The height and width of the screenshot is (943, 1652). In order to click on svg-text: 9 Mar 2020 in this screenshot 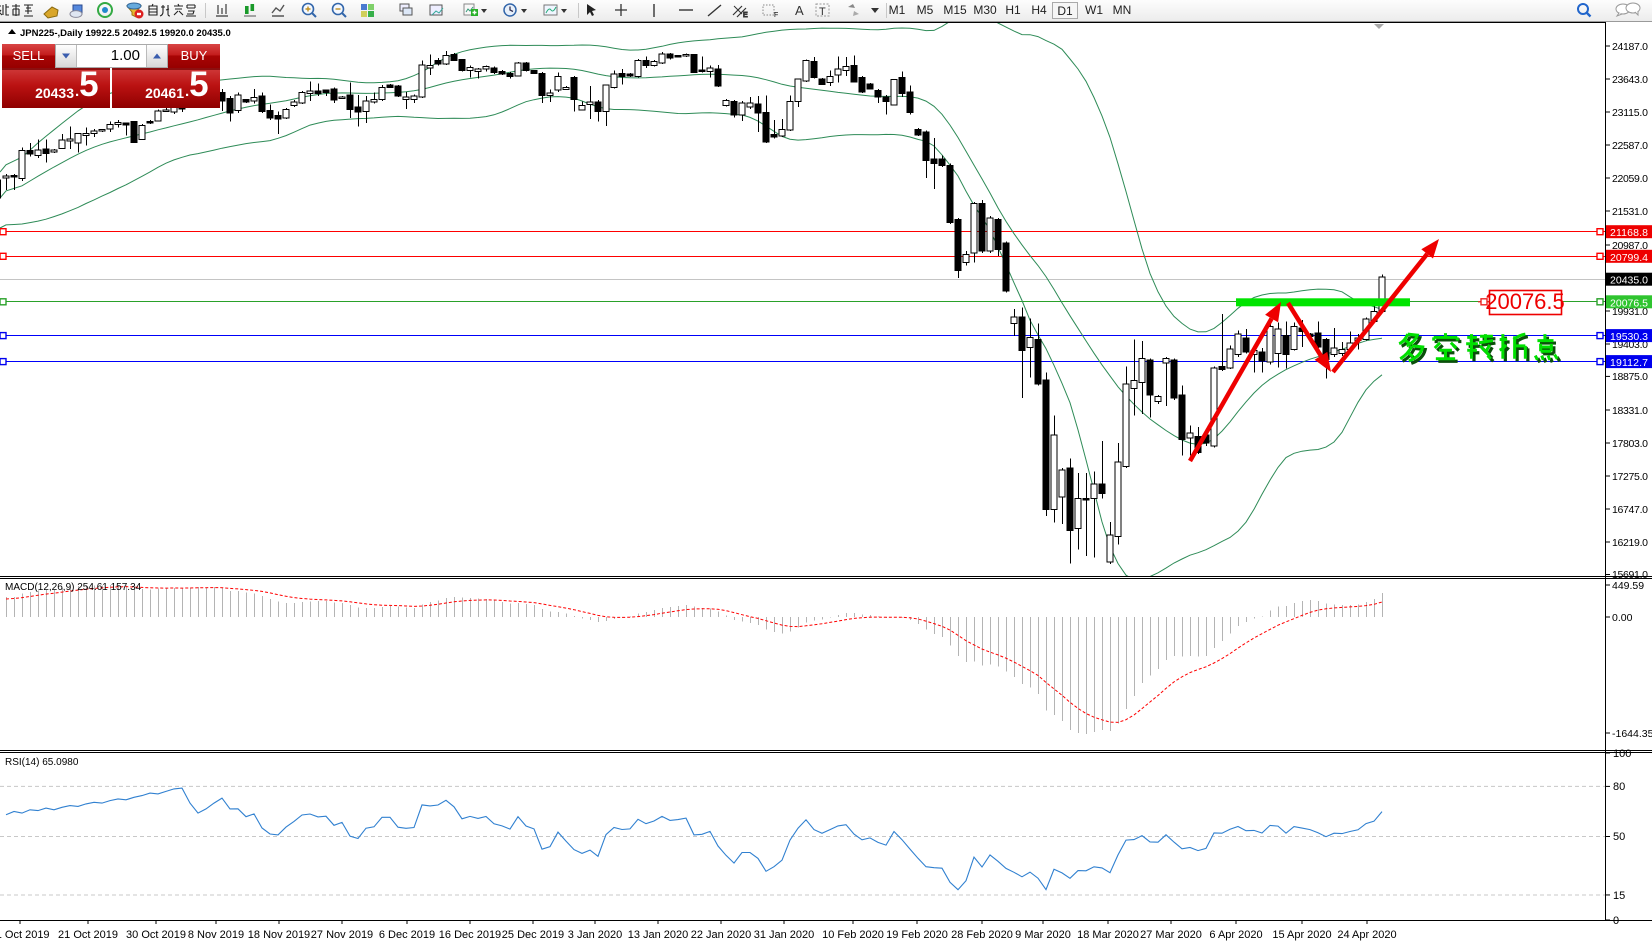, I will do `click(1043, 935)`.